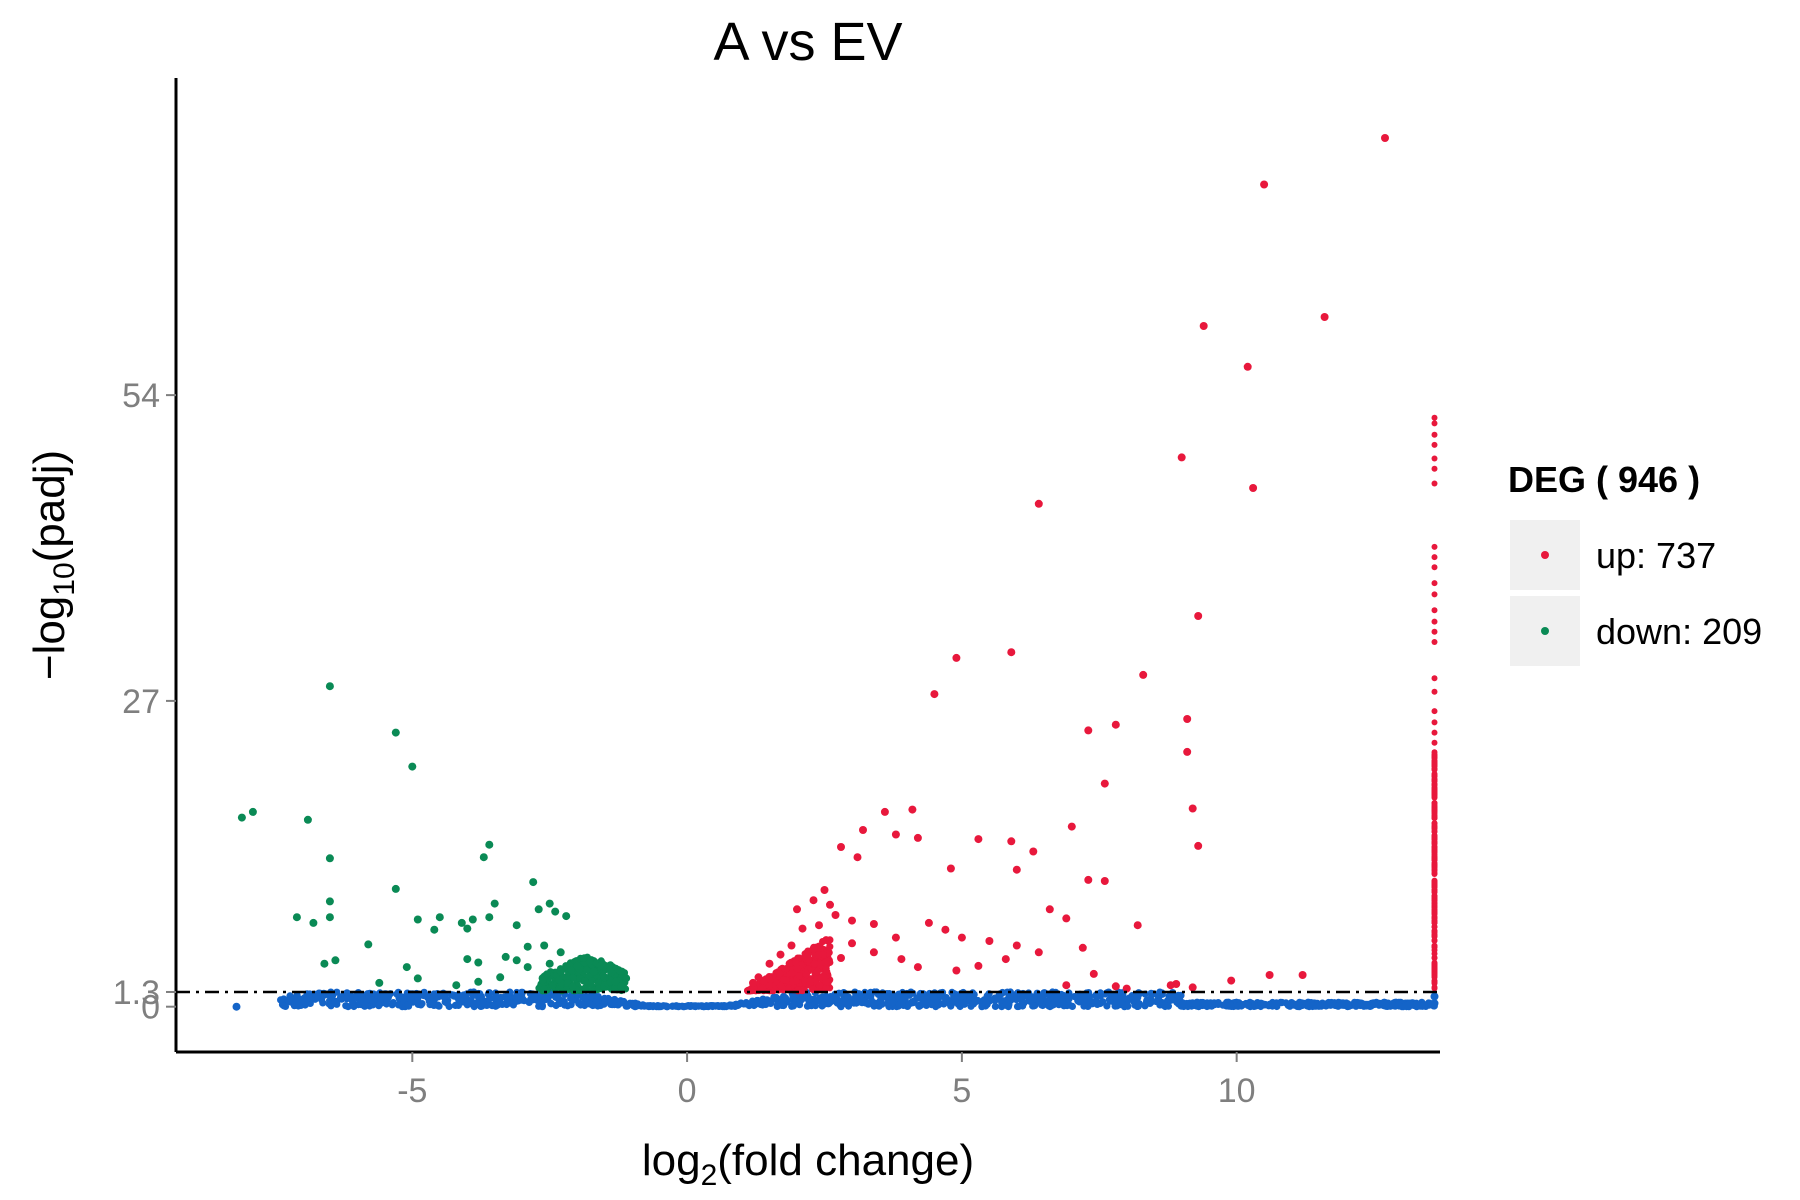  I want to click on legend: DEG ( 946 ) up: 737 down: 209, so click(1635, 562).